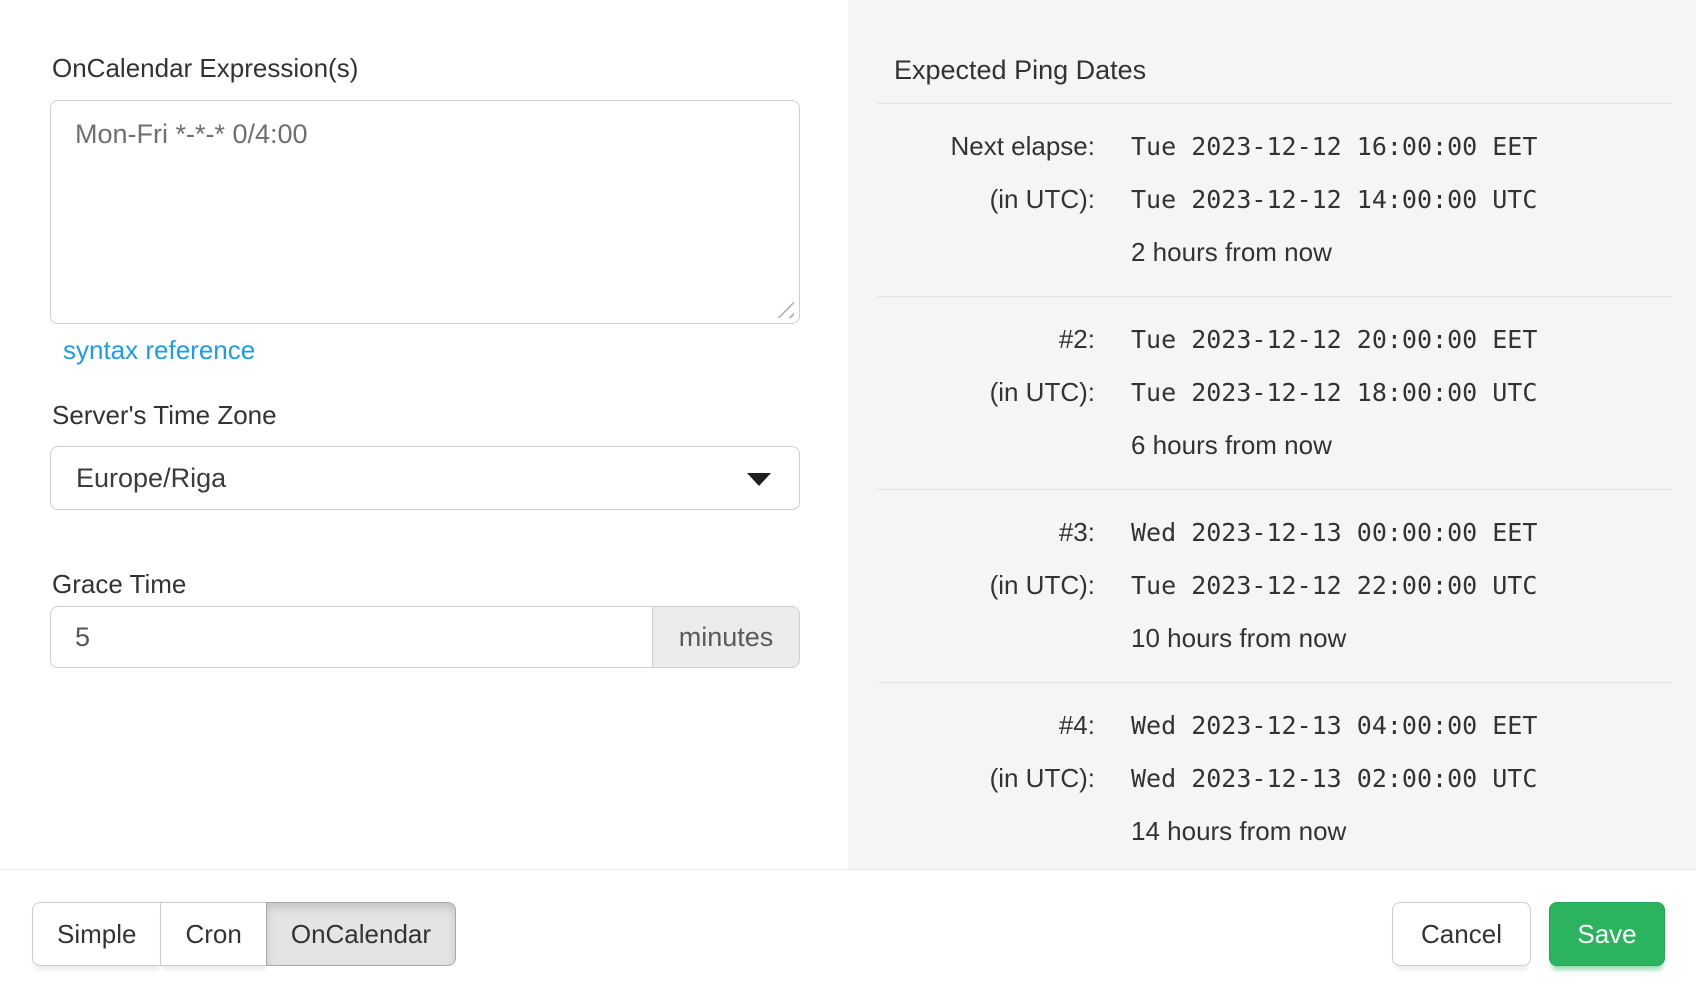  What do you see at coordinates (1022, 146) in the screenshot?
I see `ping-row-label: Next elapse:` at bounding box center [1022, 146].